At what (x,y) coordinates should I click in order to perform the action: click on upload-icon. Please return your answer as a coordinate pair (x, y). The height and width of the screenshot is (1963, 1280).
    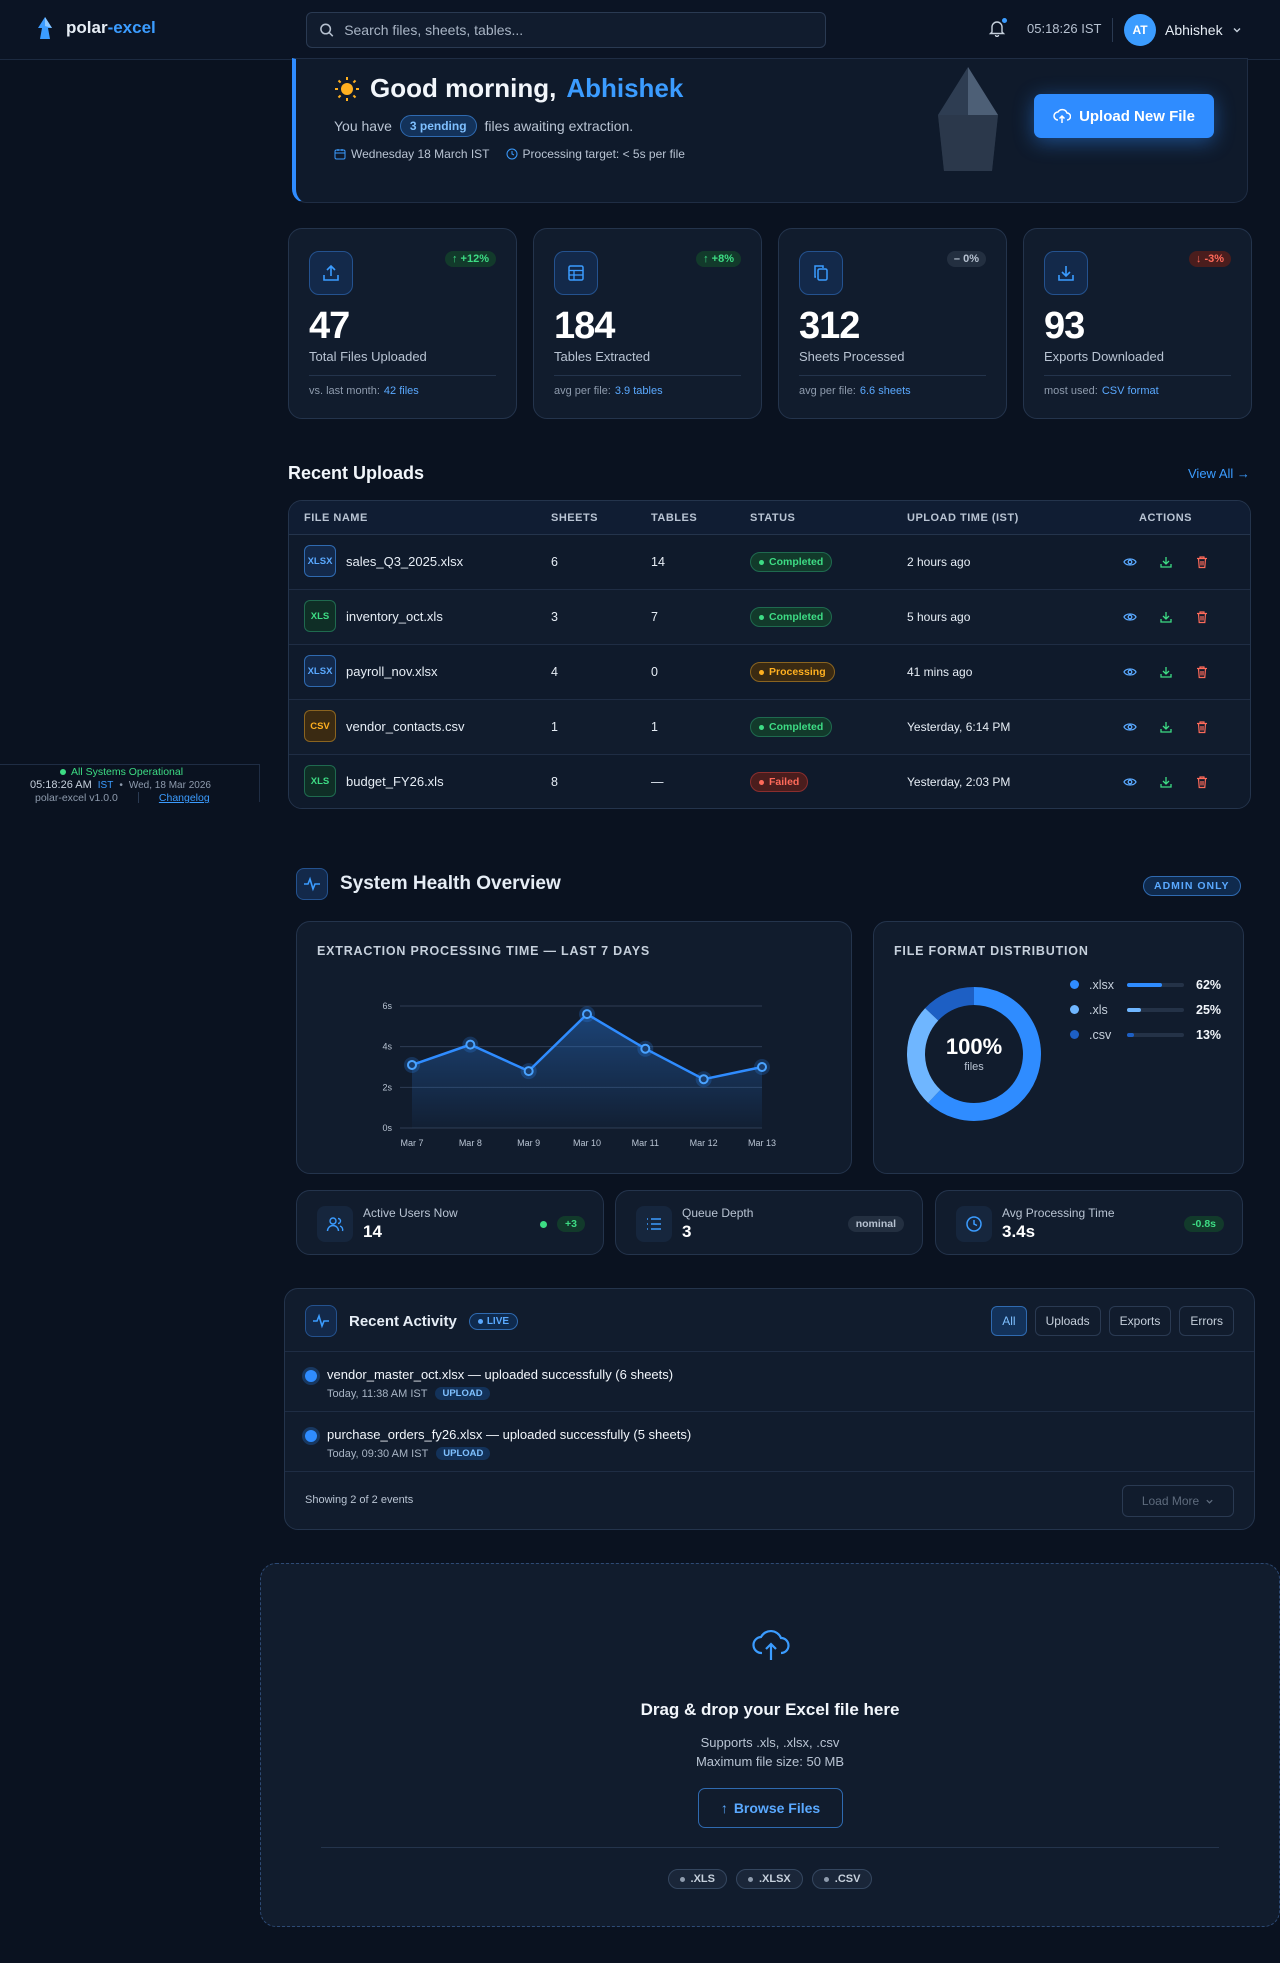
    Looking at the image, I should click on (331, 272).